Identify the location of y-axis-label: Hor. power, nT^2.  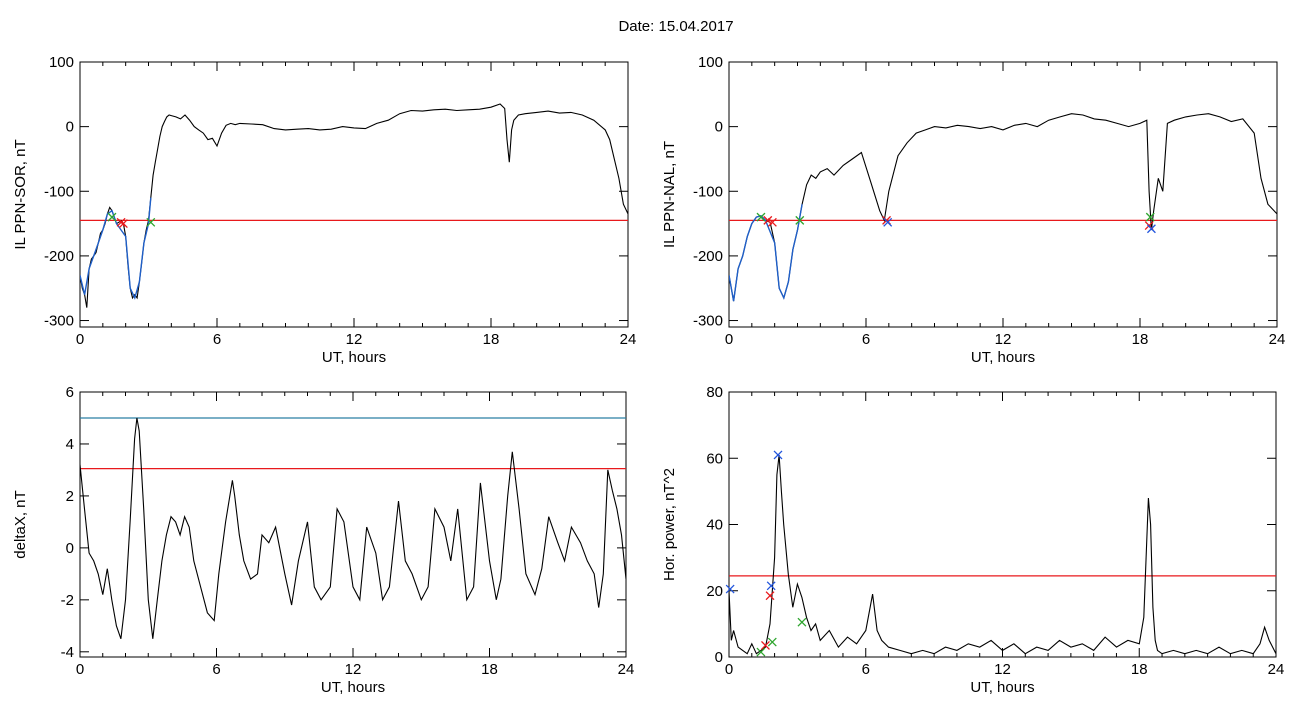
(669, 524).